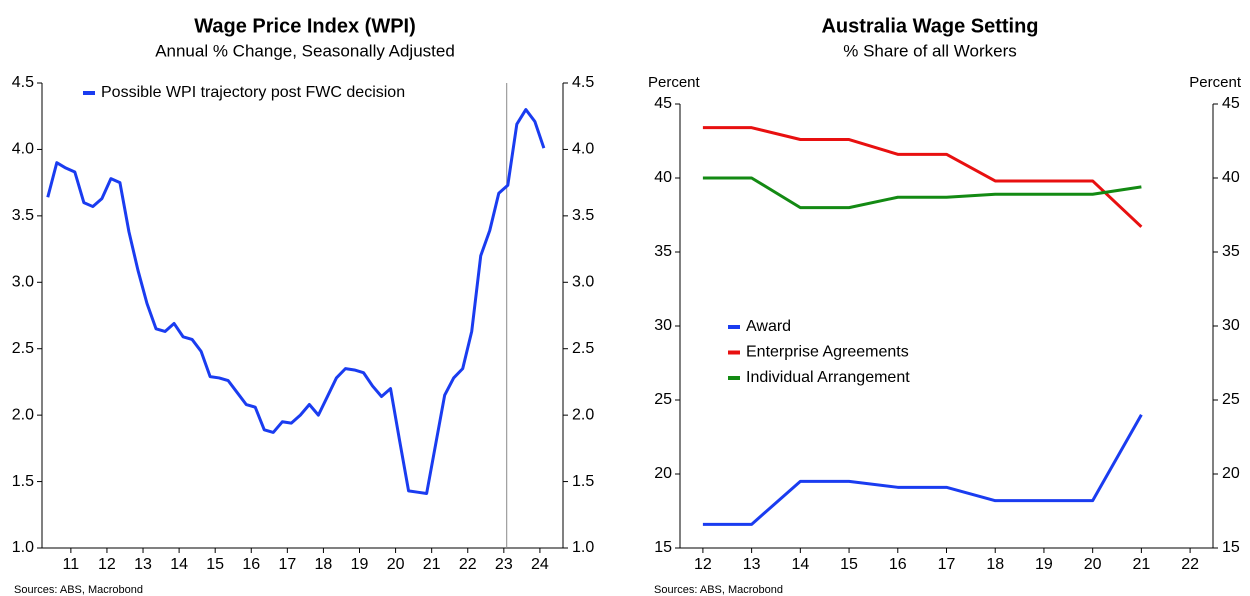 The height and width of the screenshot is (596, 1250). I want to click on y2-tick-label: 4.5, so click(583, 82).